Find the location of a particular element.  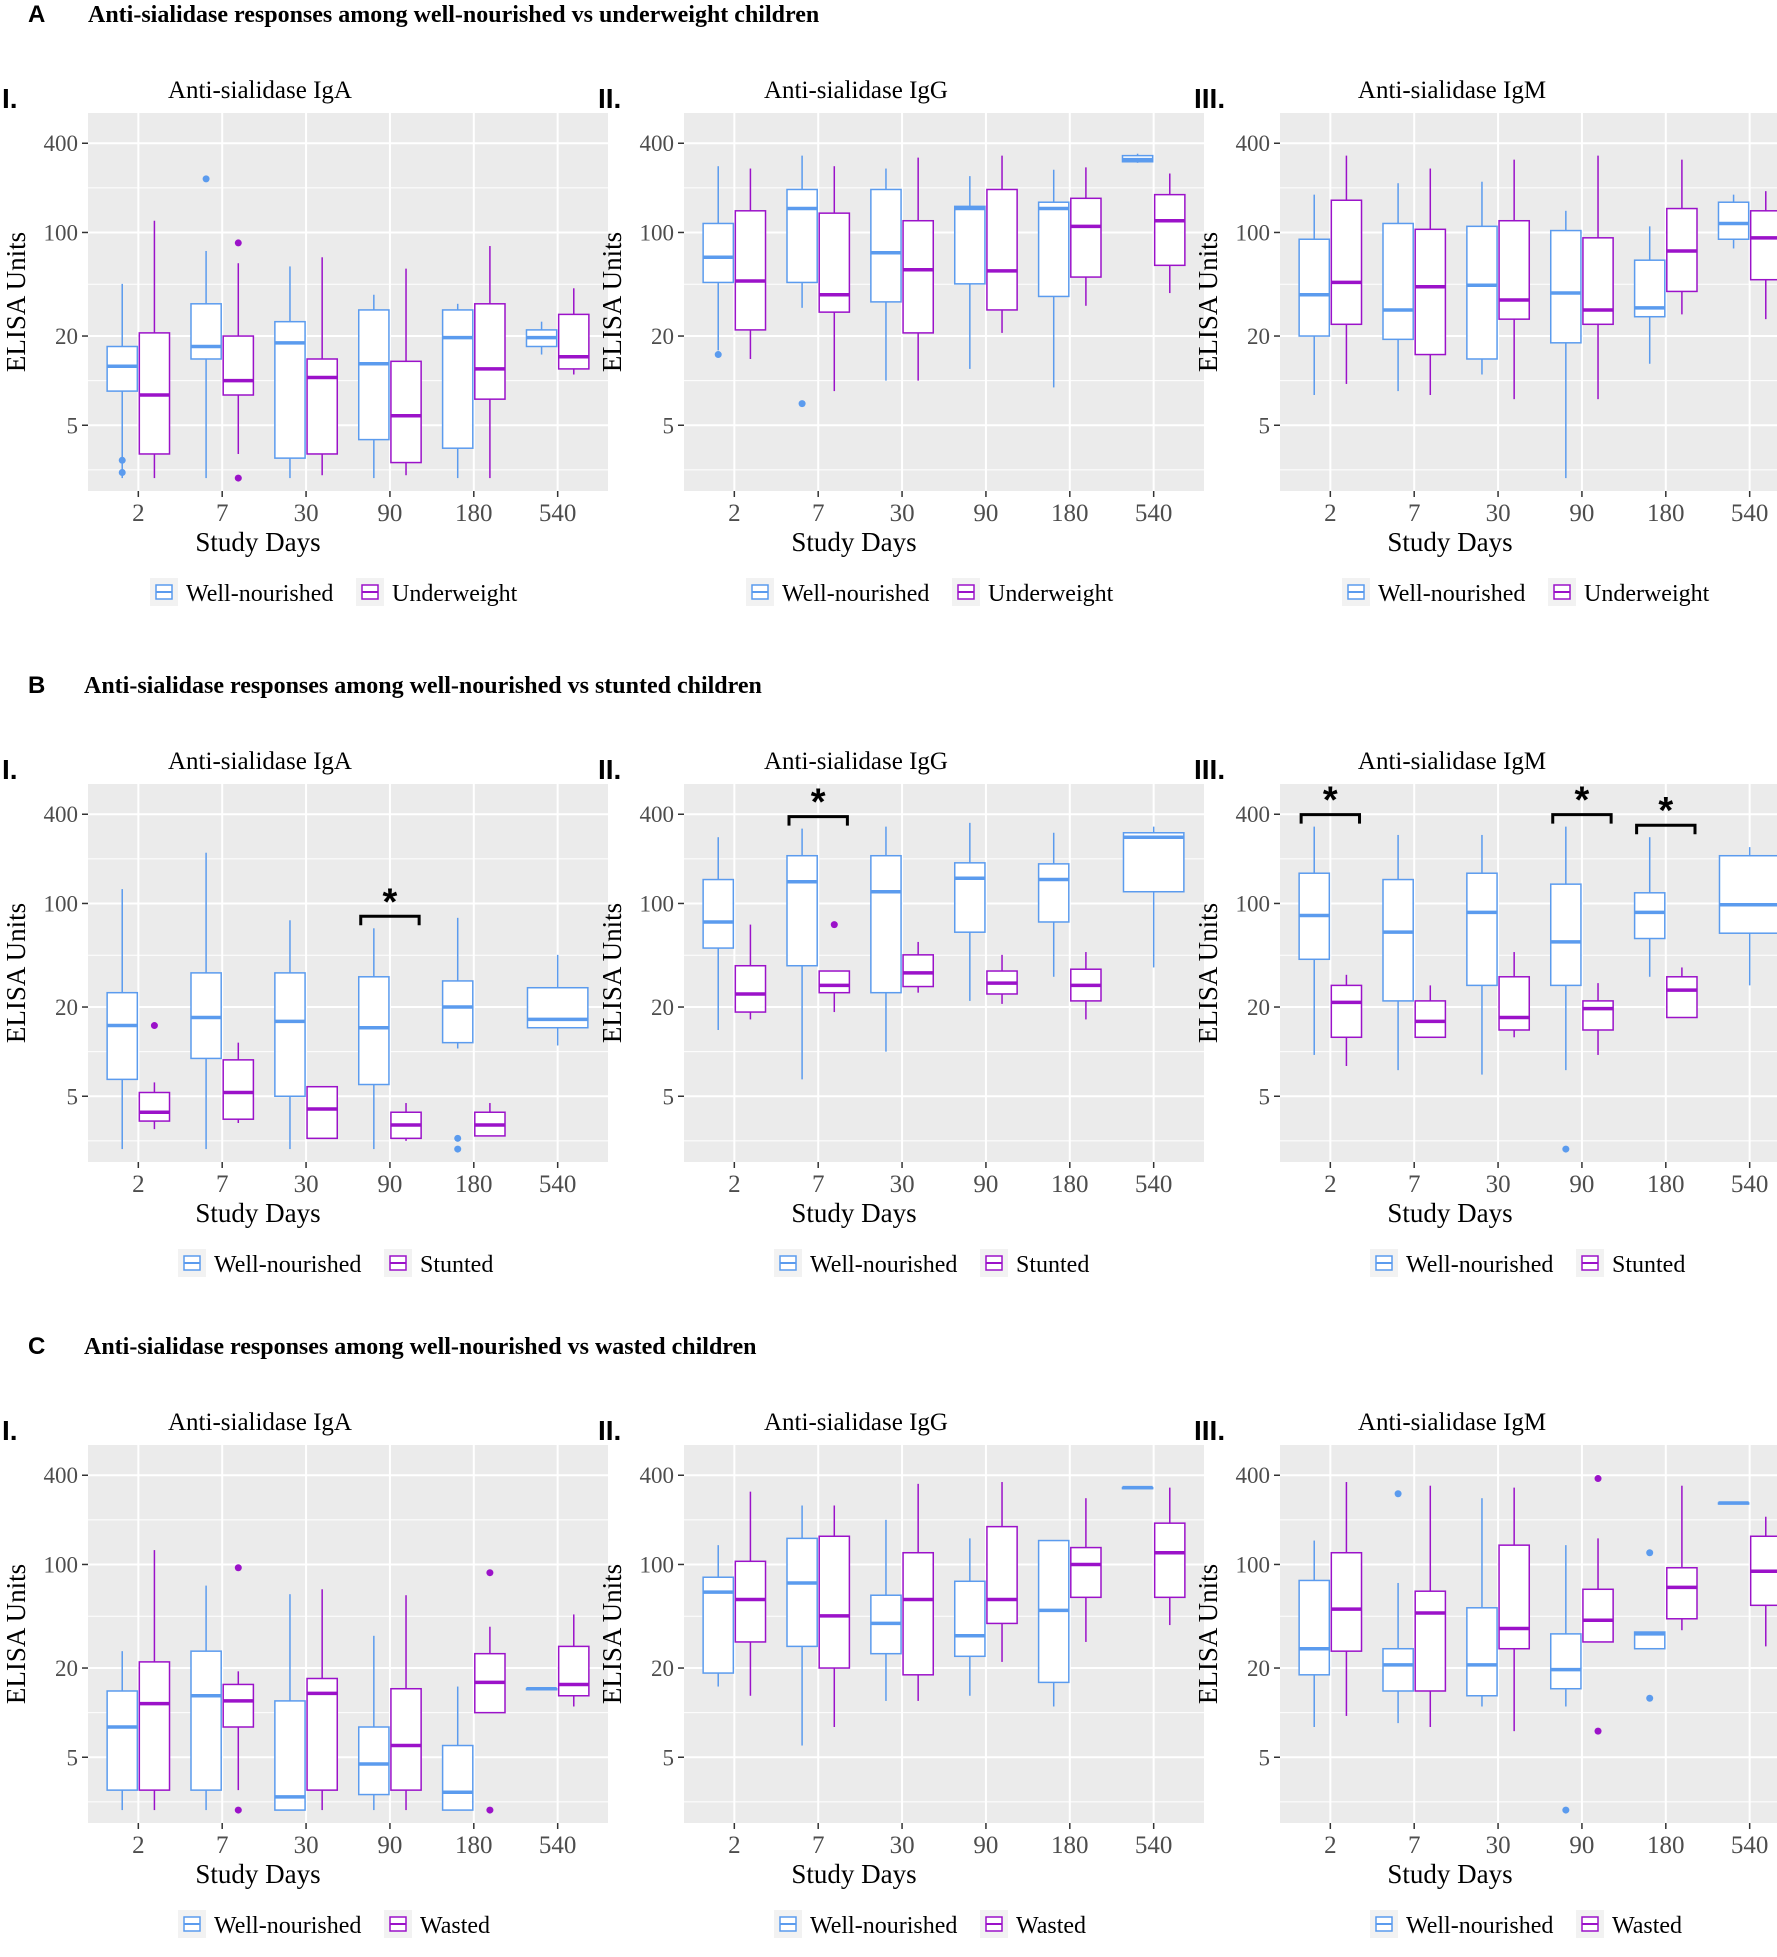

legend: Well-nourished Stunted is located at coordinates (931, 1263).